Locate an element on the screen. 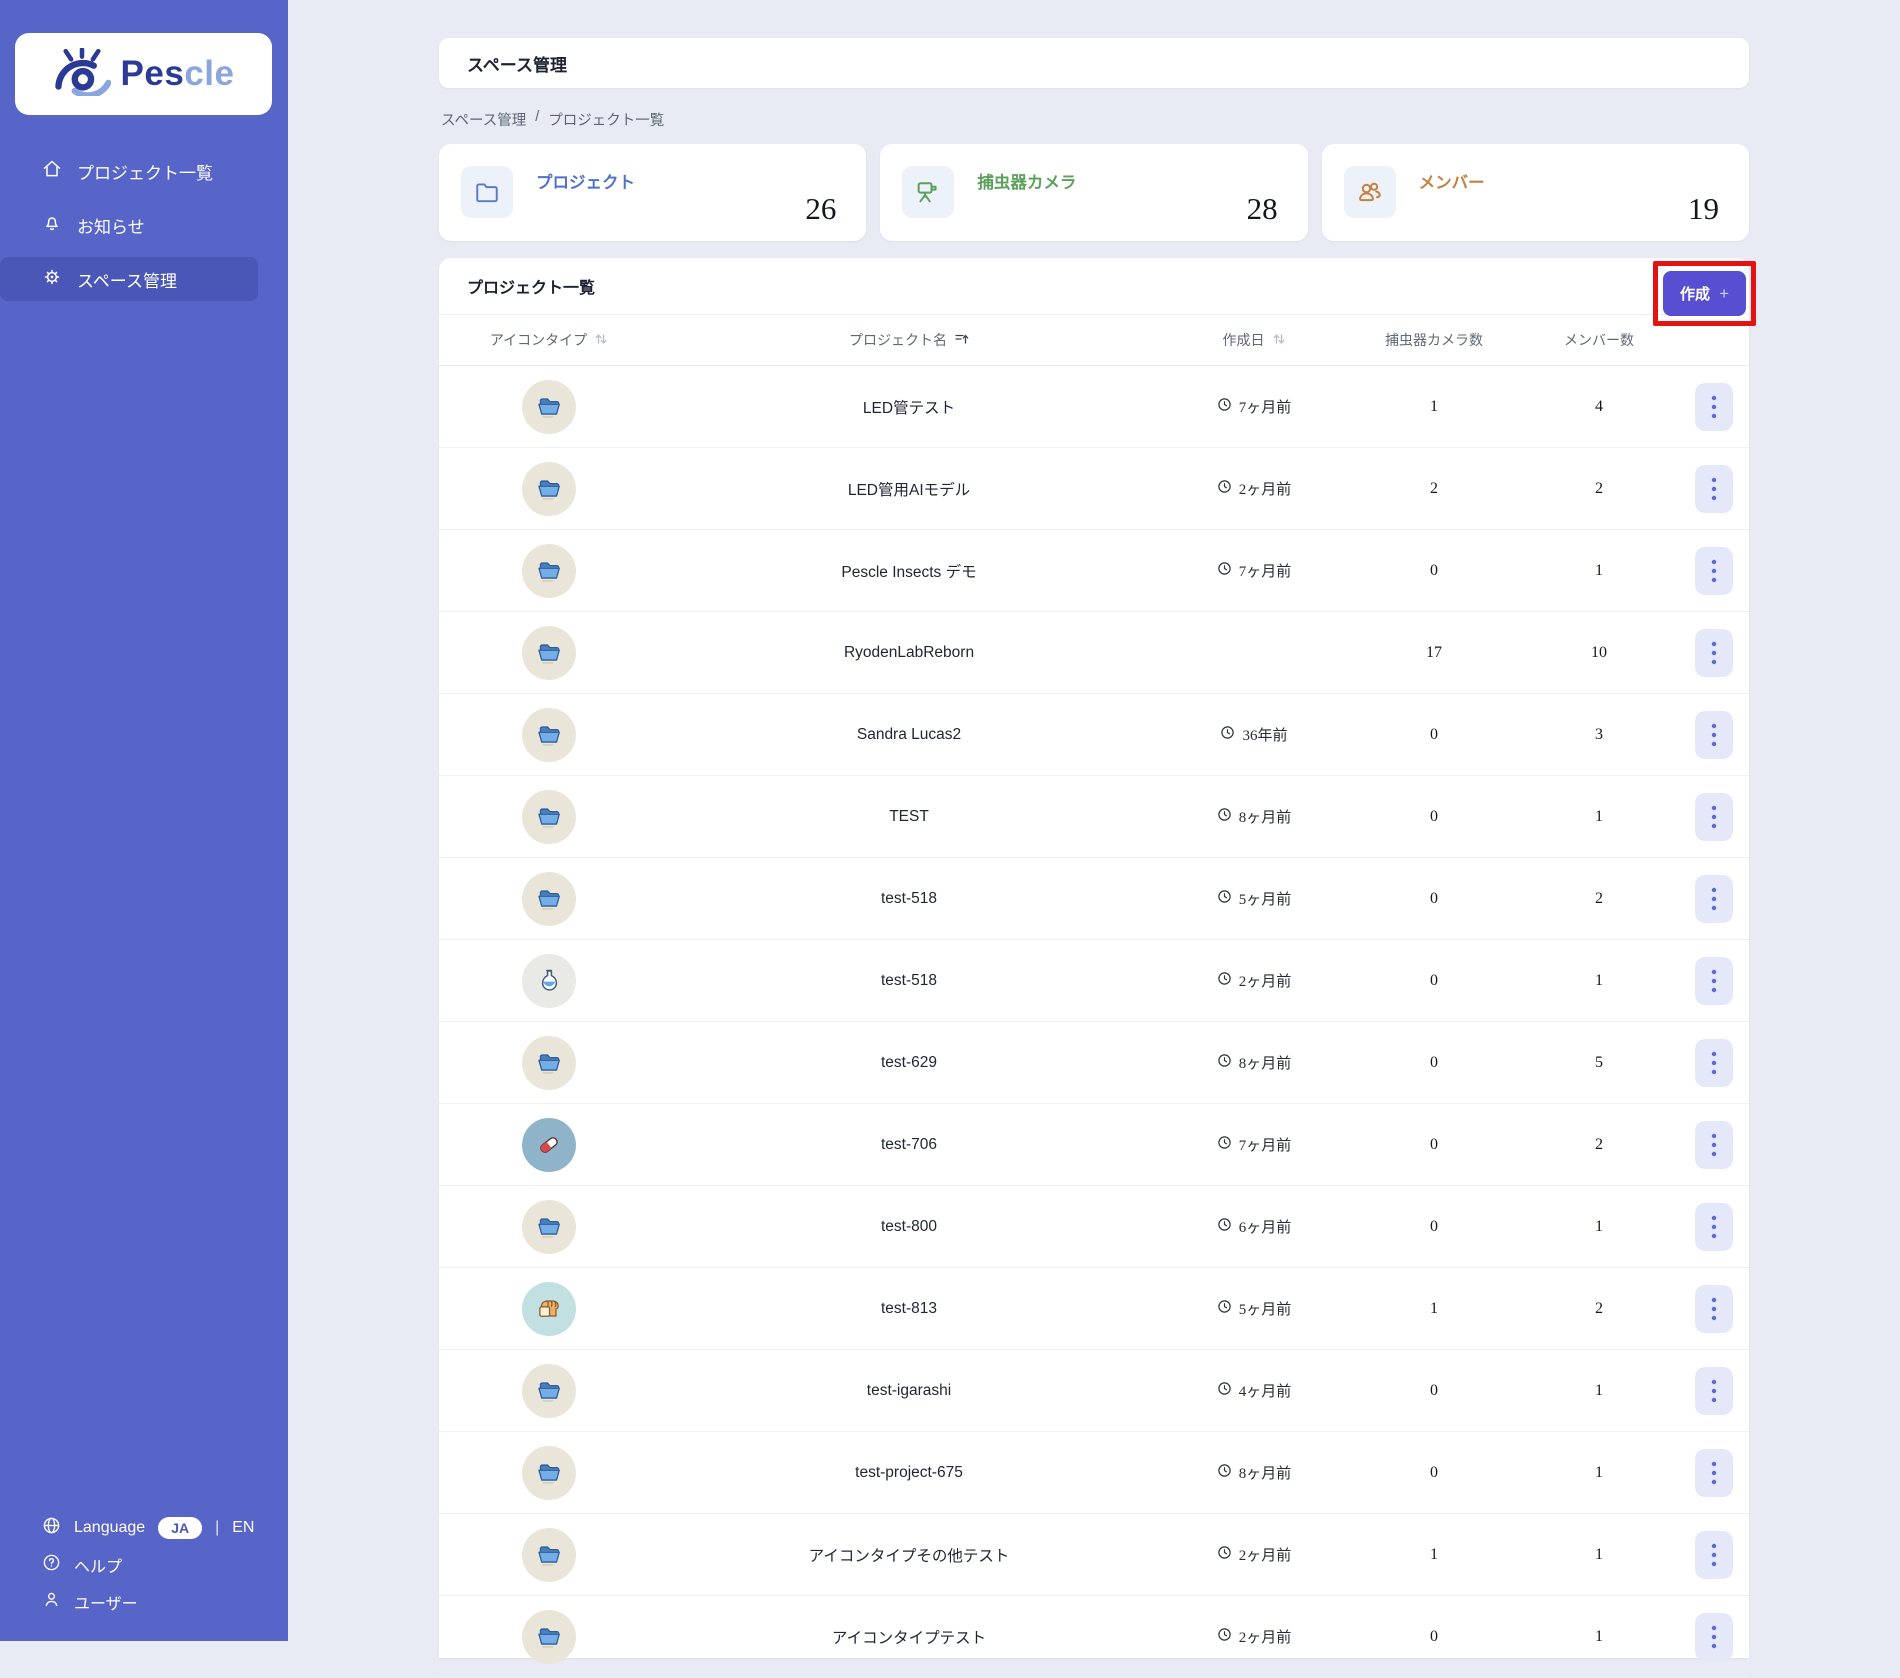 The image size is (1900, 1678). project-name: TEST is located at coordinates (909, 816).